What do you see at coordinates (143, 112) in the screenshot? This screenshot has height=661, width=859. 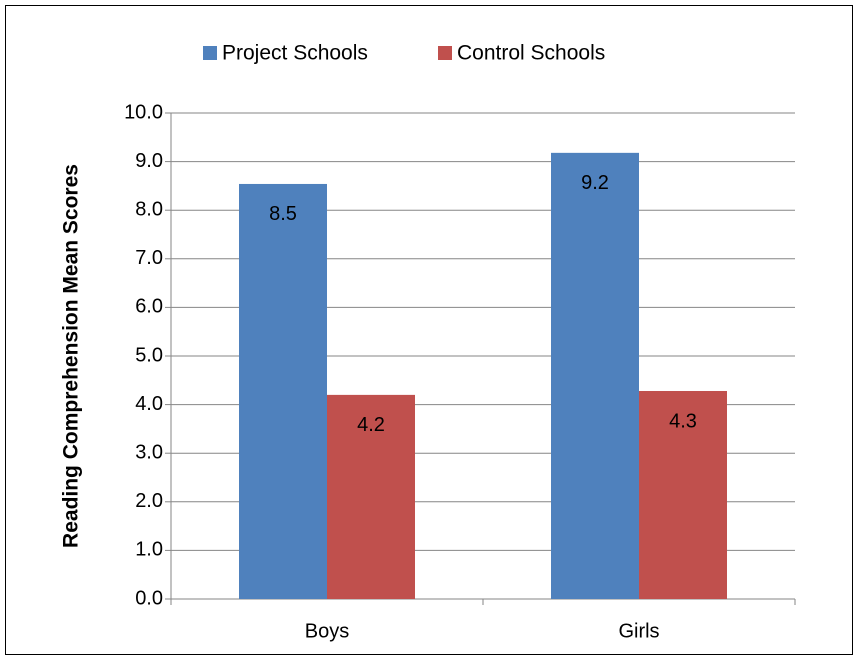 I see `y-tick-label: 10.0` at bounding box center [143, 112].